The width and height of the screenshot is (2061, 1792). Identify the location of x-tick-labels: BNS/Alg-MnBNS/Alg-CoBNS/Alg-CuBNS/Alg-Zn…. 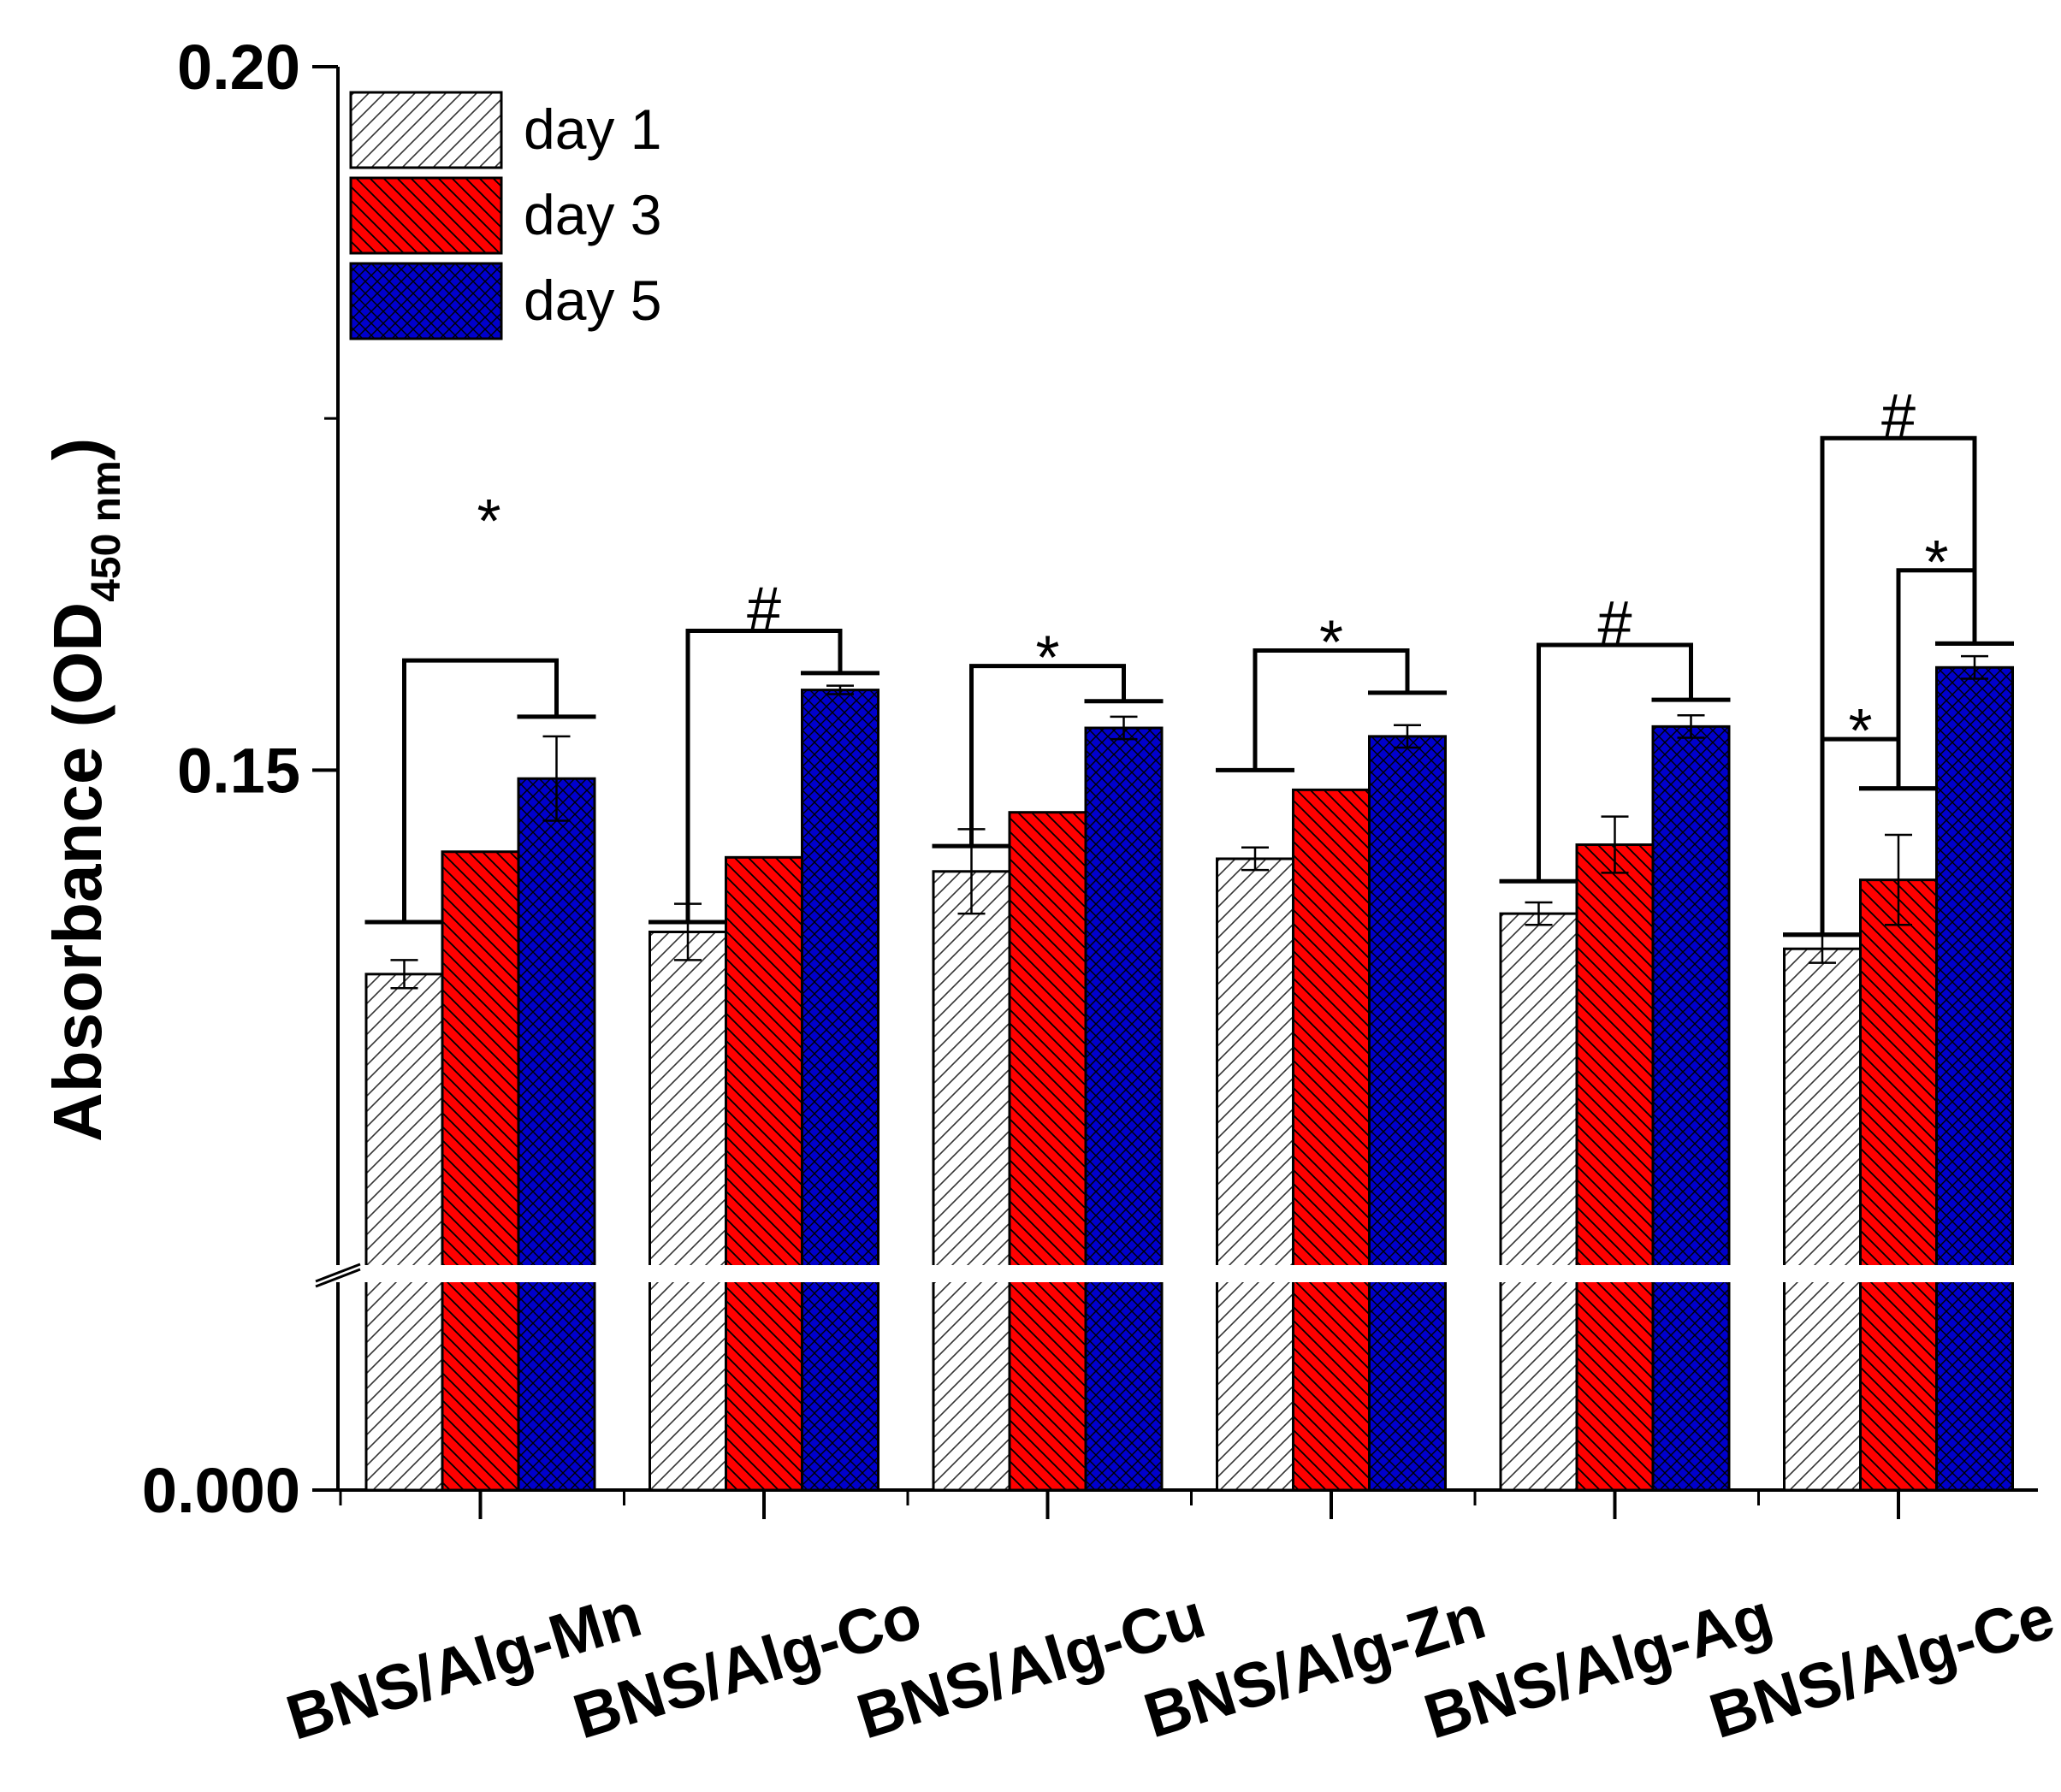
(1170, 1622).